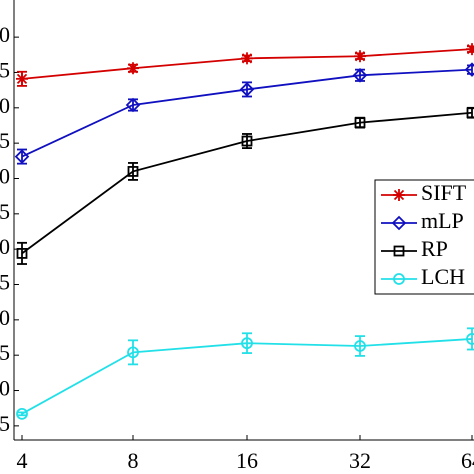  I want to click on legend-label: SIFT, so click(444, 192).